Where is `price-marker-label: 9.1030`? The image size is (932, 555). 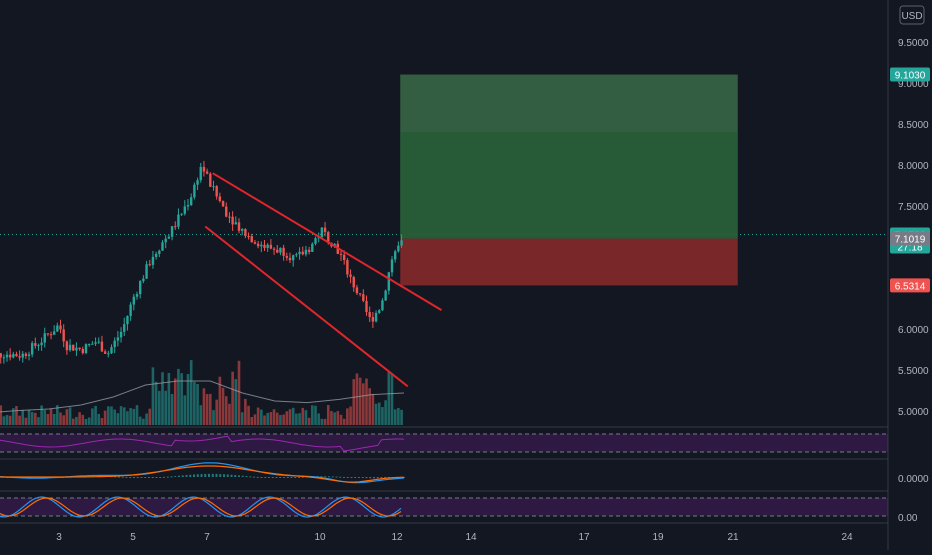 price-marker-label: 9.1030 is located at coordinates (910, 76).